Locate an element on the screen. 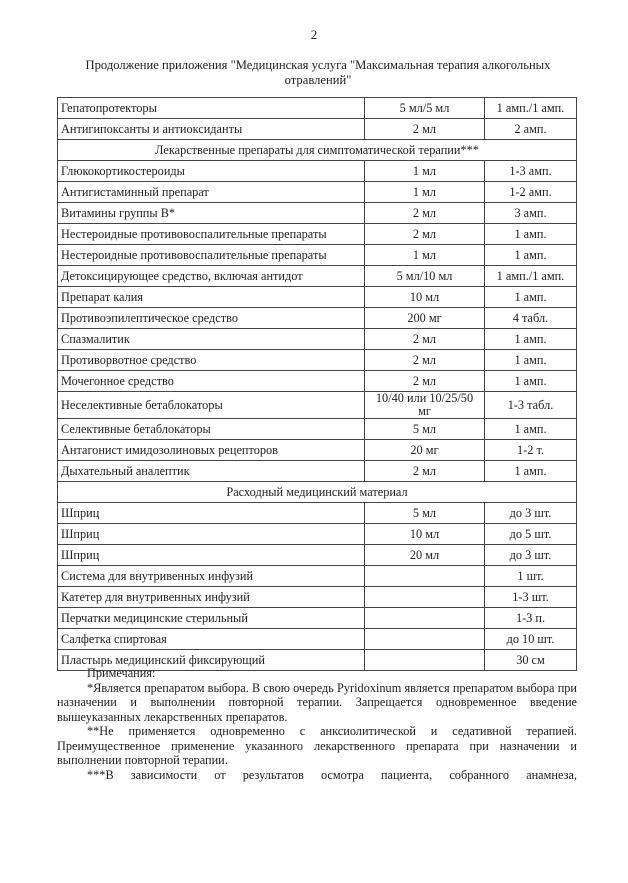 The width and height of the screenshot is (628, 883). item-name: Салфетка спиртовая is located at coordinates (211, 639).